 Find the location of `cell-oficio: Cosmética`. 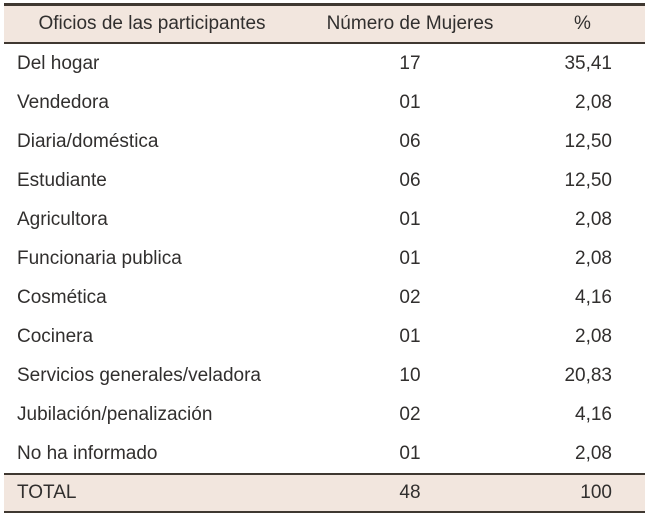

cell-oficio: Cosmética is located at coordinates (152, 297).